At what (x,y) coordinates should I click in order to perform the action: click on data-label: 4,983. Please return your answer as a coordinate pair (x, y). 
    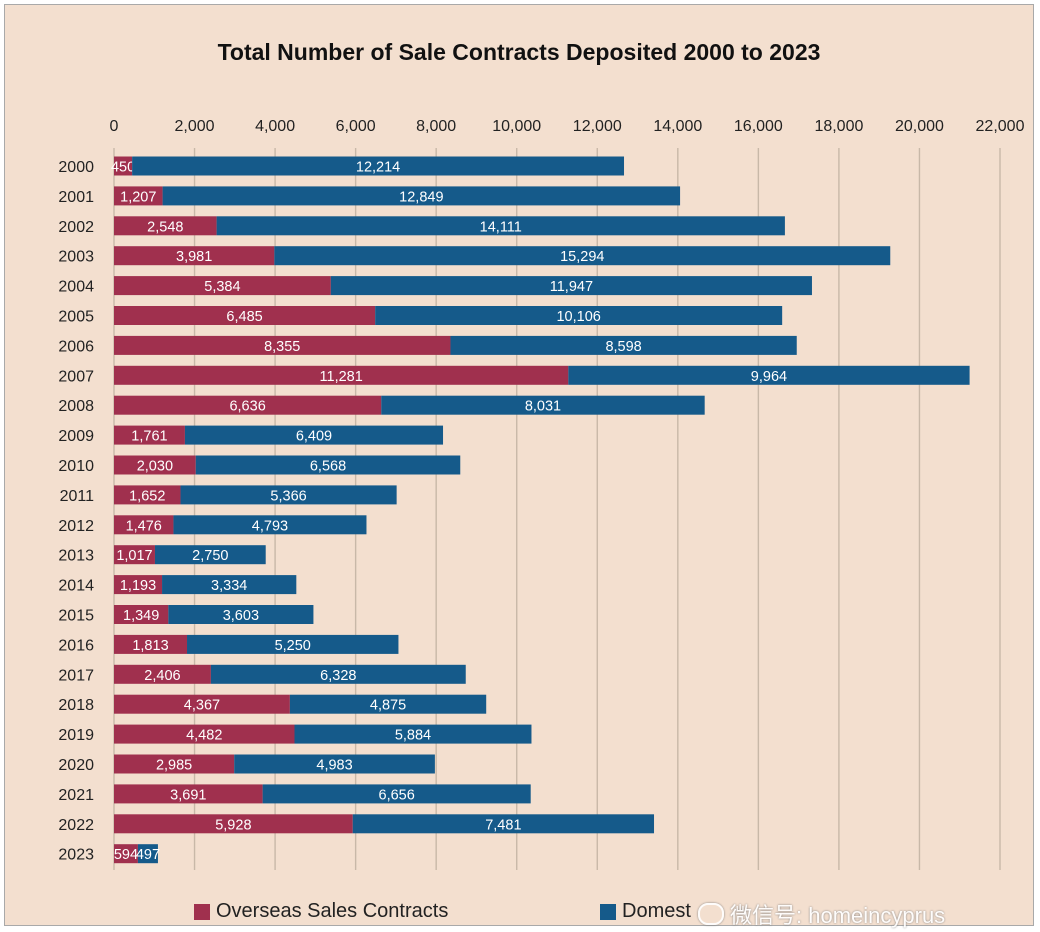
    Looking at the image, I should click on (334, 766).